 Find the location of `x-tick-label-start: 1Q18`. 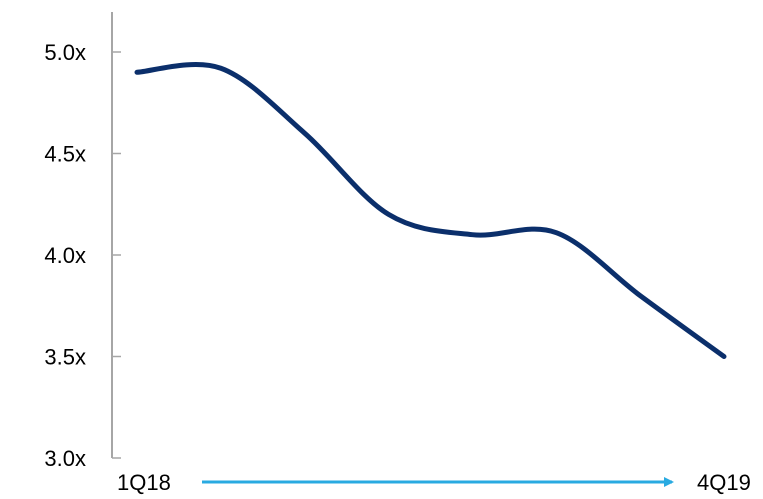

x-tick-label-start: 1Q18 is located at coordinates (144, 482).